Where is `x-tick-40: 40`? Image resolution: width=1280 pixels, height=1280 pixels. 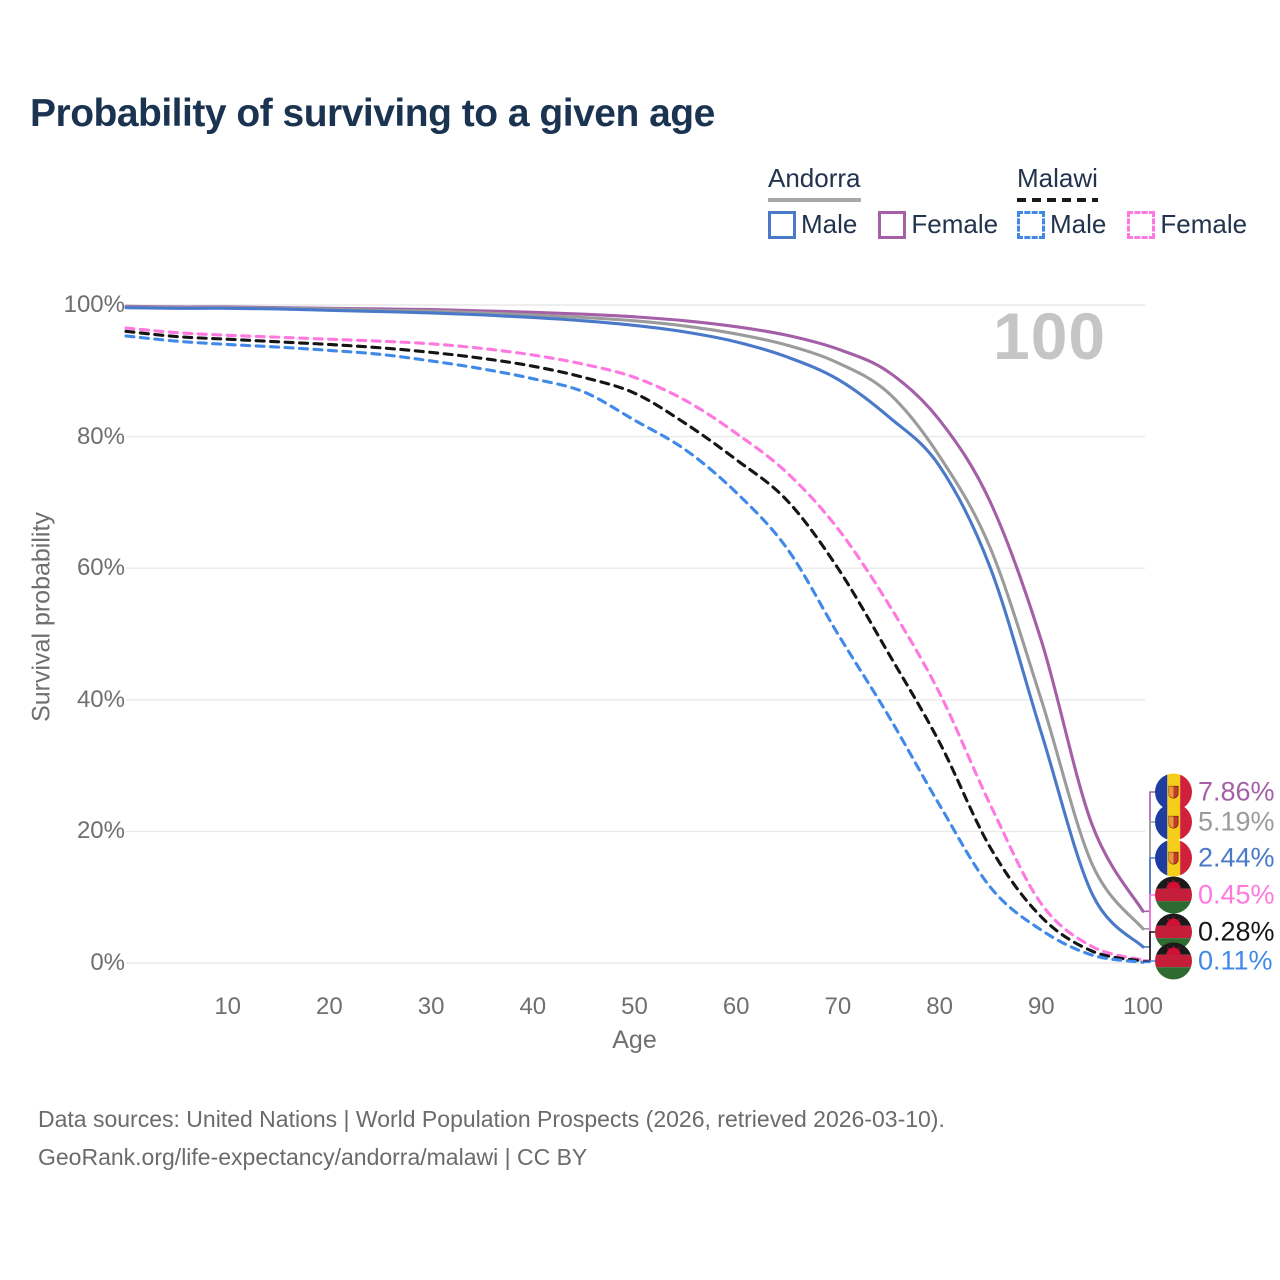
x-tick-40: 40 is located at coordinates (533, 1006).